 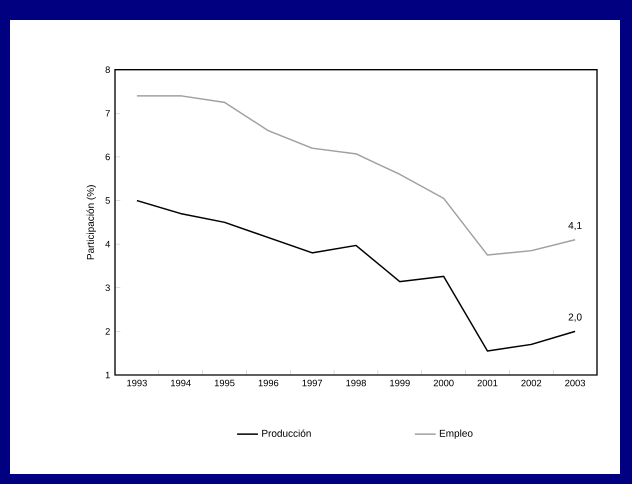 I want to click on x-tick-label: 1993, so click(x=137, y=383).